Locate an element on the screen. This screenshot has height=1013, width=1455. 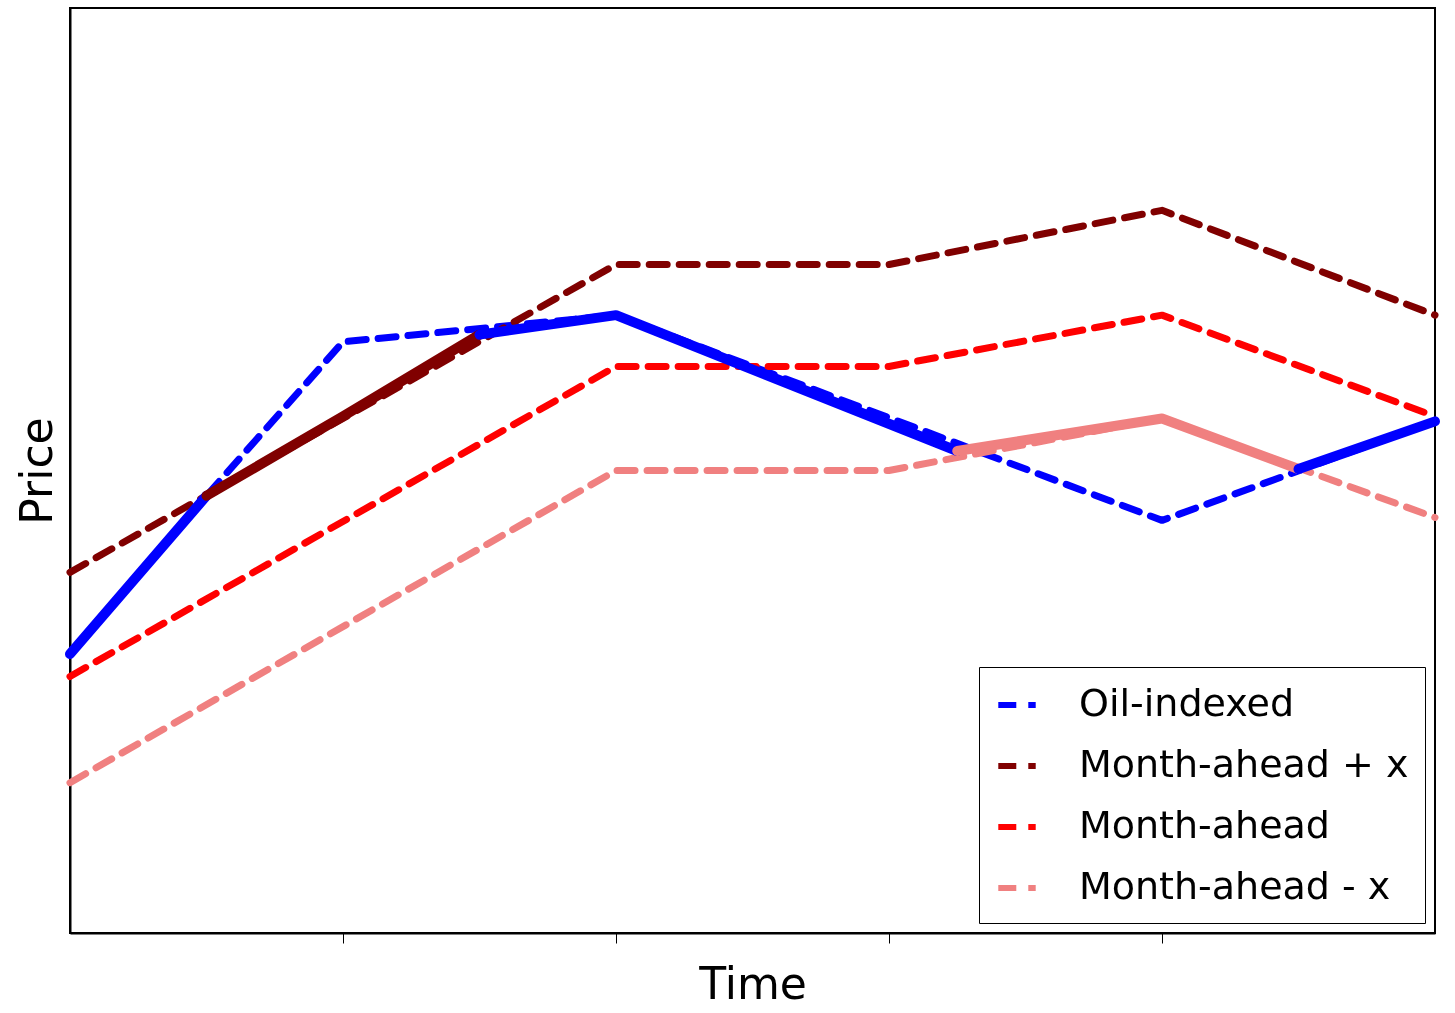
legend-label: Month-ahead is located at coordinates (1204, 825).